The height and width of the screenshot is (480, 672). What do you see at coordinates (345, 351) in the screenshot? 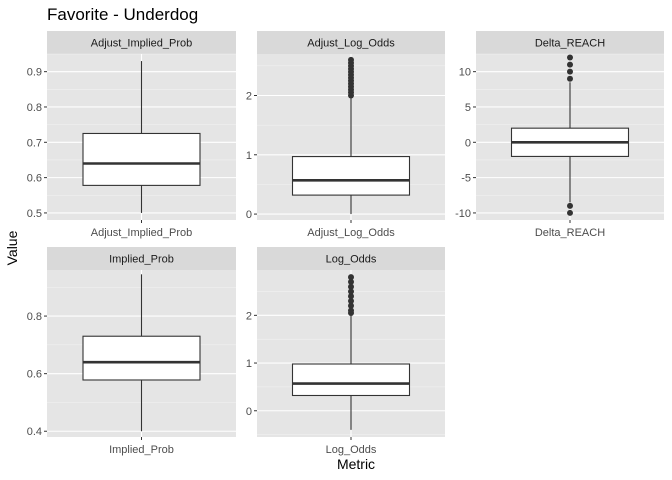
I see `facet-panel-5: Log_Odds 0 1 2 Log_Odds` at bounding box center [345, 351].